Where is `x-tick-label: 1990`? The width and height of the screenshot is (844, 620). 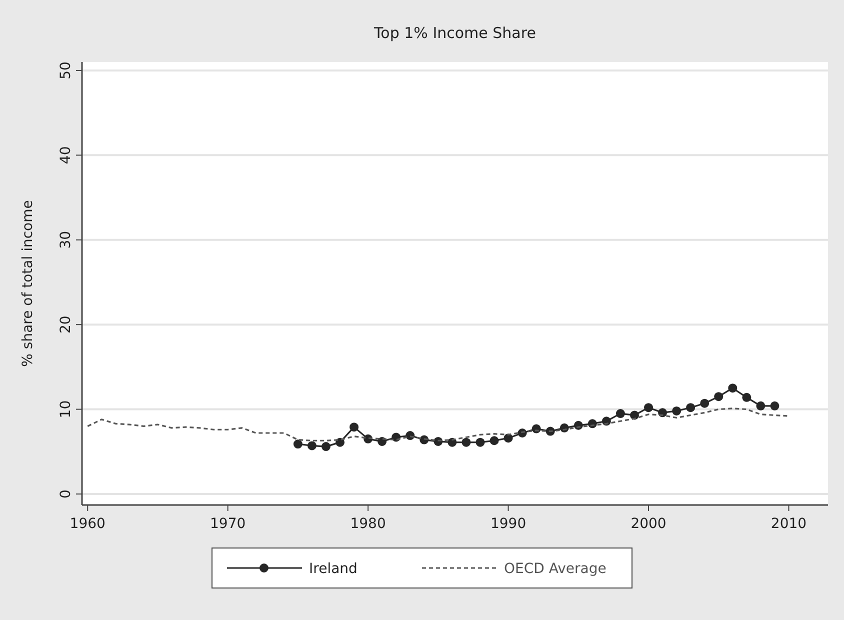 x-tick-label: 1990 is located at coordinates (508, 524).